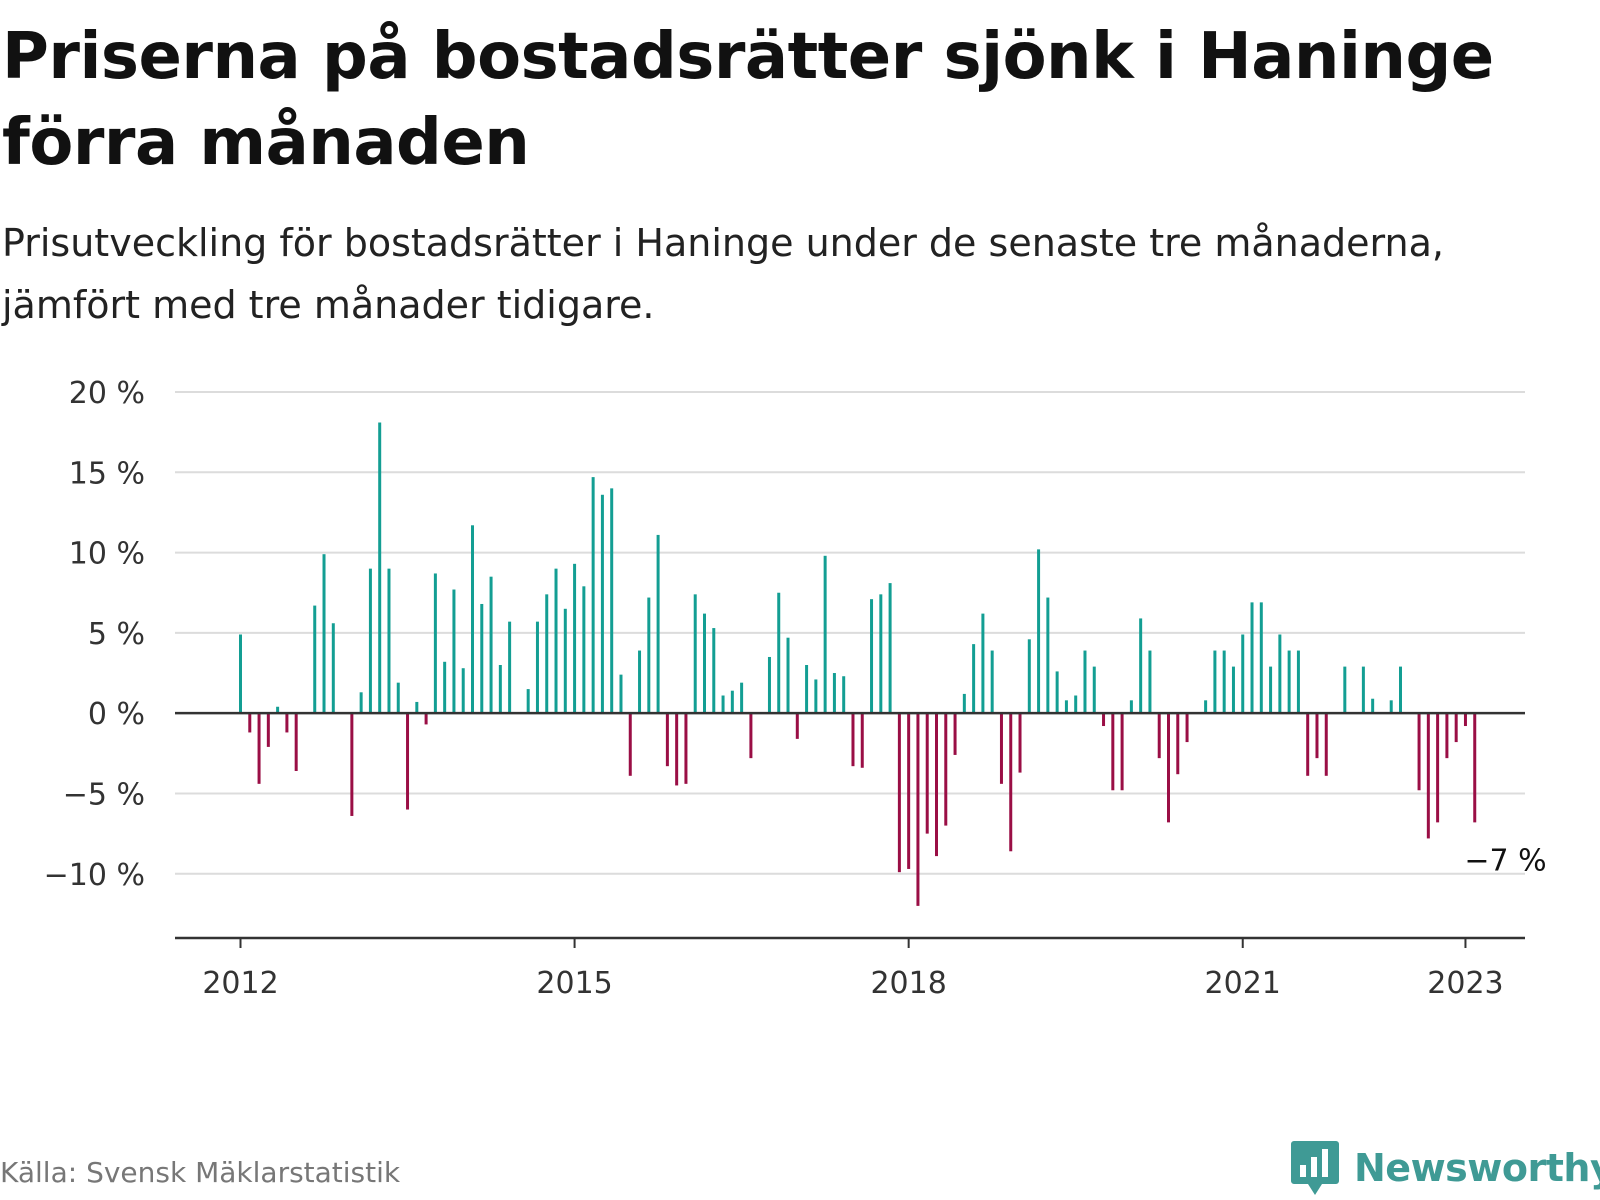 The image size is (1600, 1200). I want to click on brand-logo-block: Newsworthy, so click(1445, 1168).